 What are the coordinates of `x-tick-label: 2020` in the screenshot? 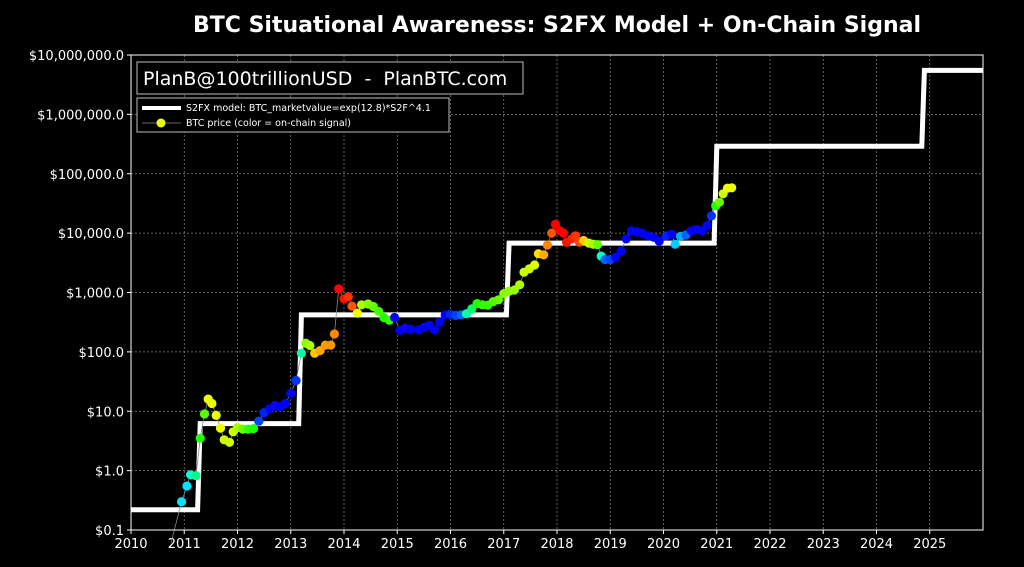 It's located at (663, 544).